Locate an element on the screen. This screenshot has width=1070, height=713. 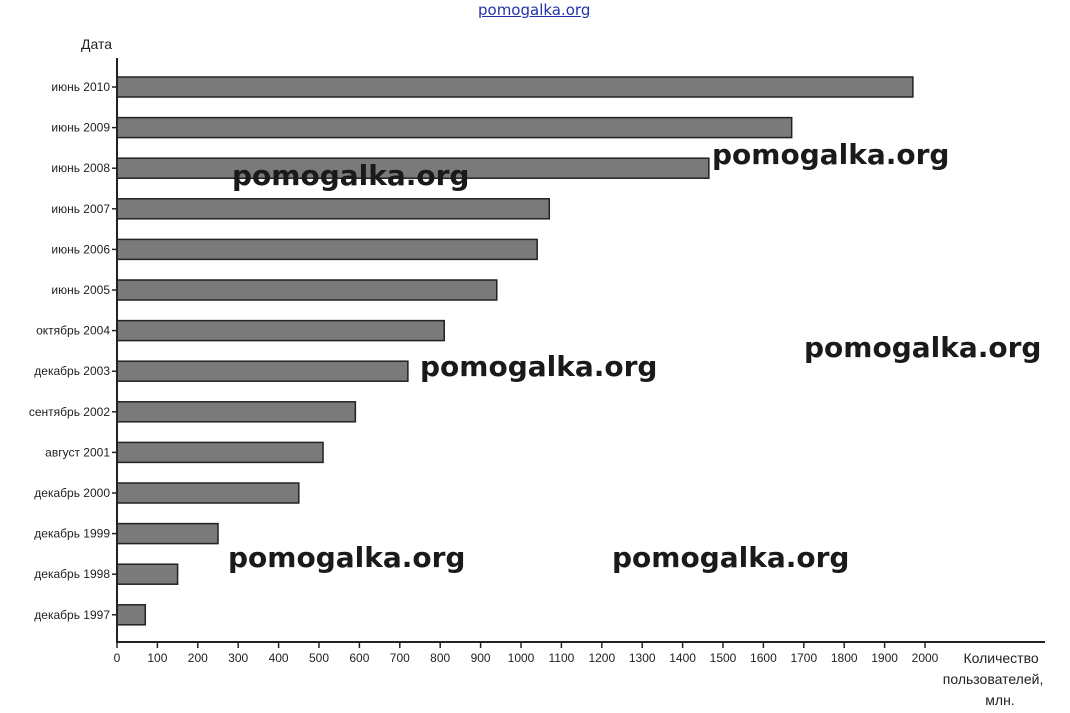
x-tick-label-2: 200 is located at coordinates (198, 658).